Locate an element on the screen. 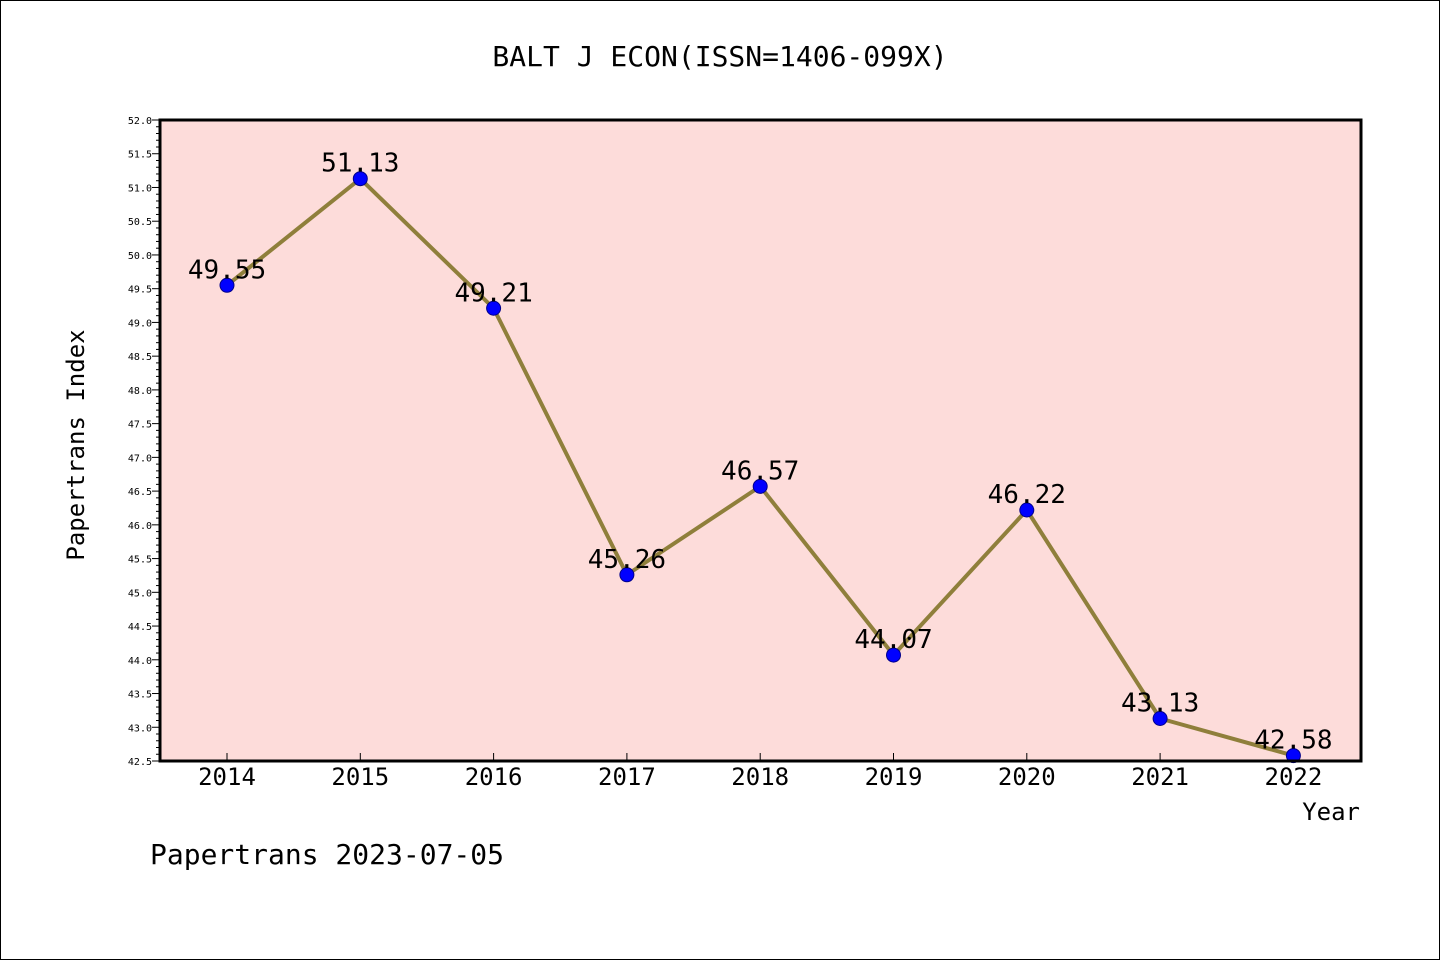 The image size is (1440, 960). data-label-2017: 45.26 is located at coordinates (627, 560).